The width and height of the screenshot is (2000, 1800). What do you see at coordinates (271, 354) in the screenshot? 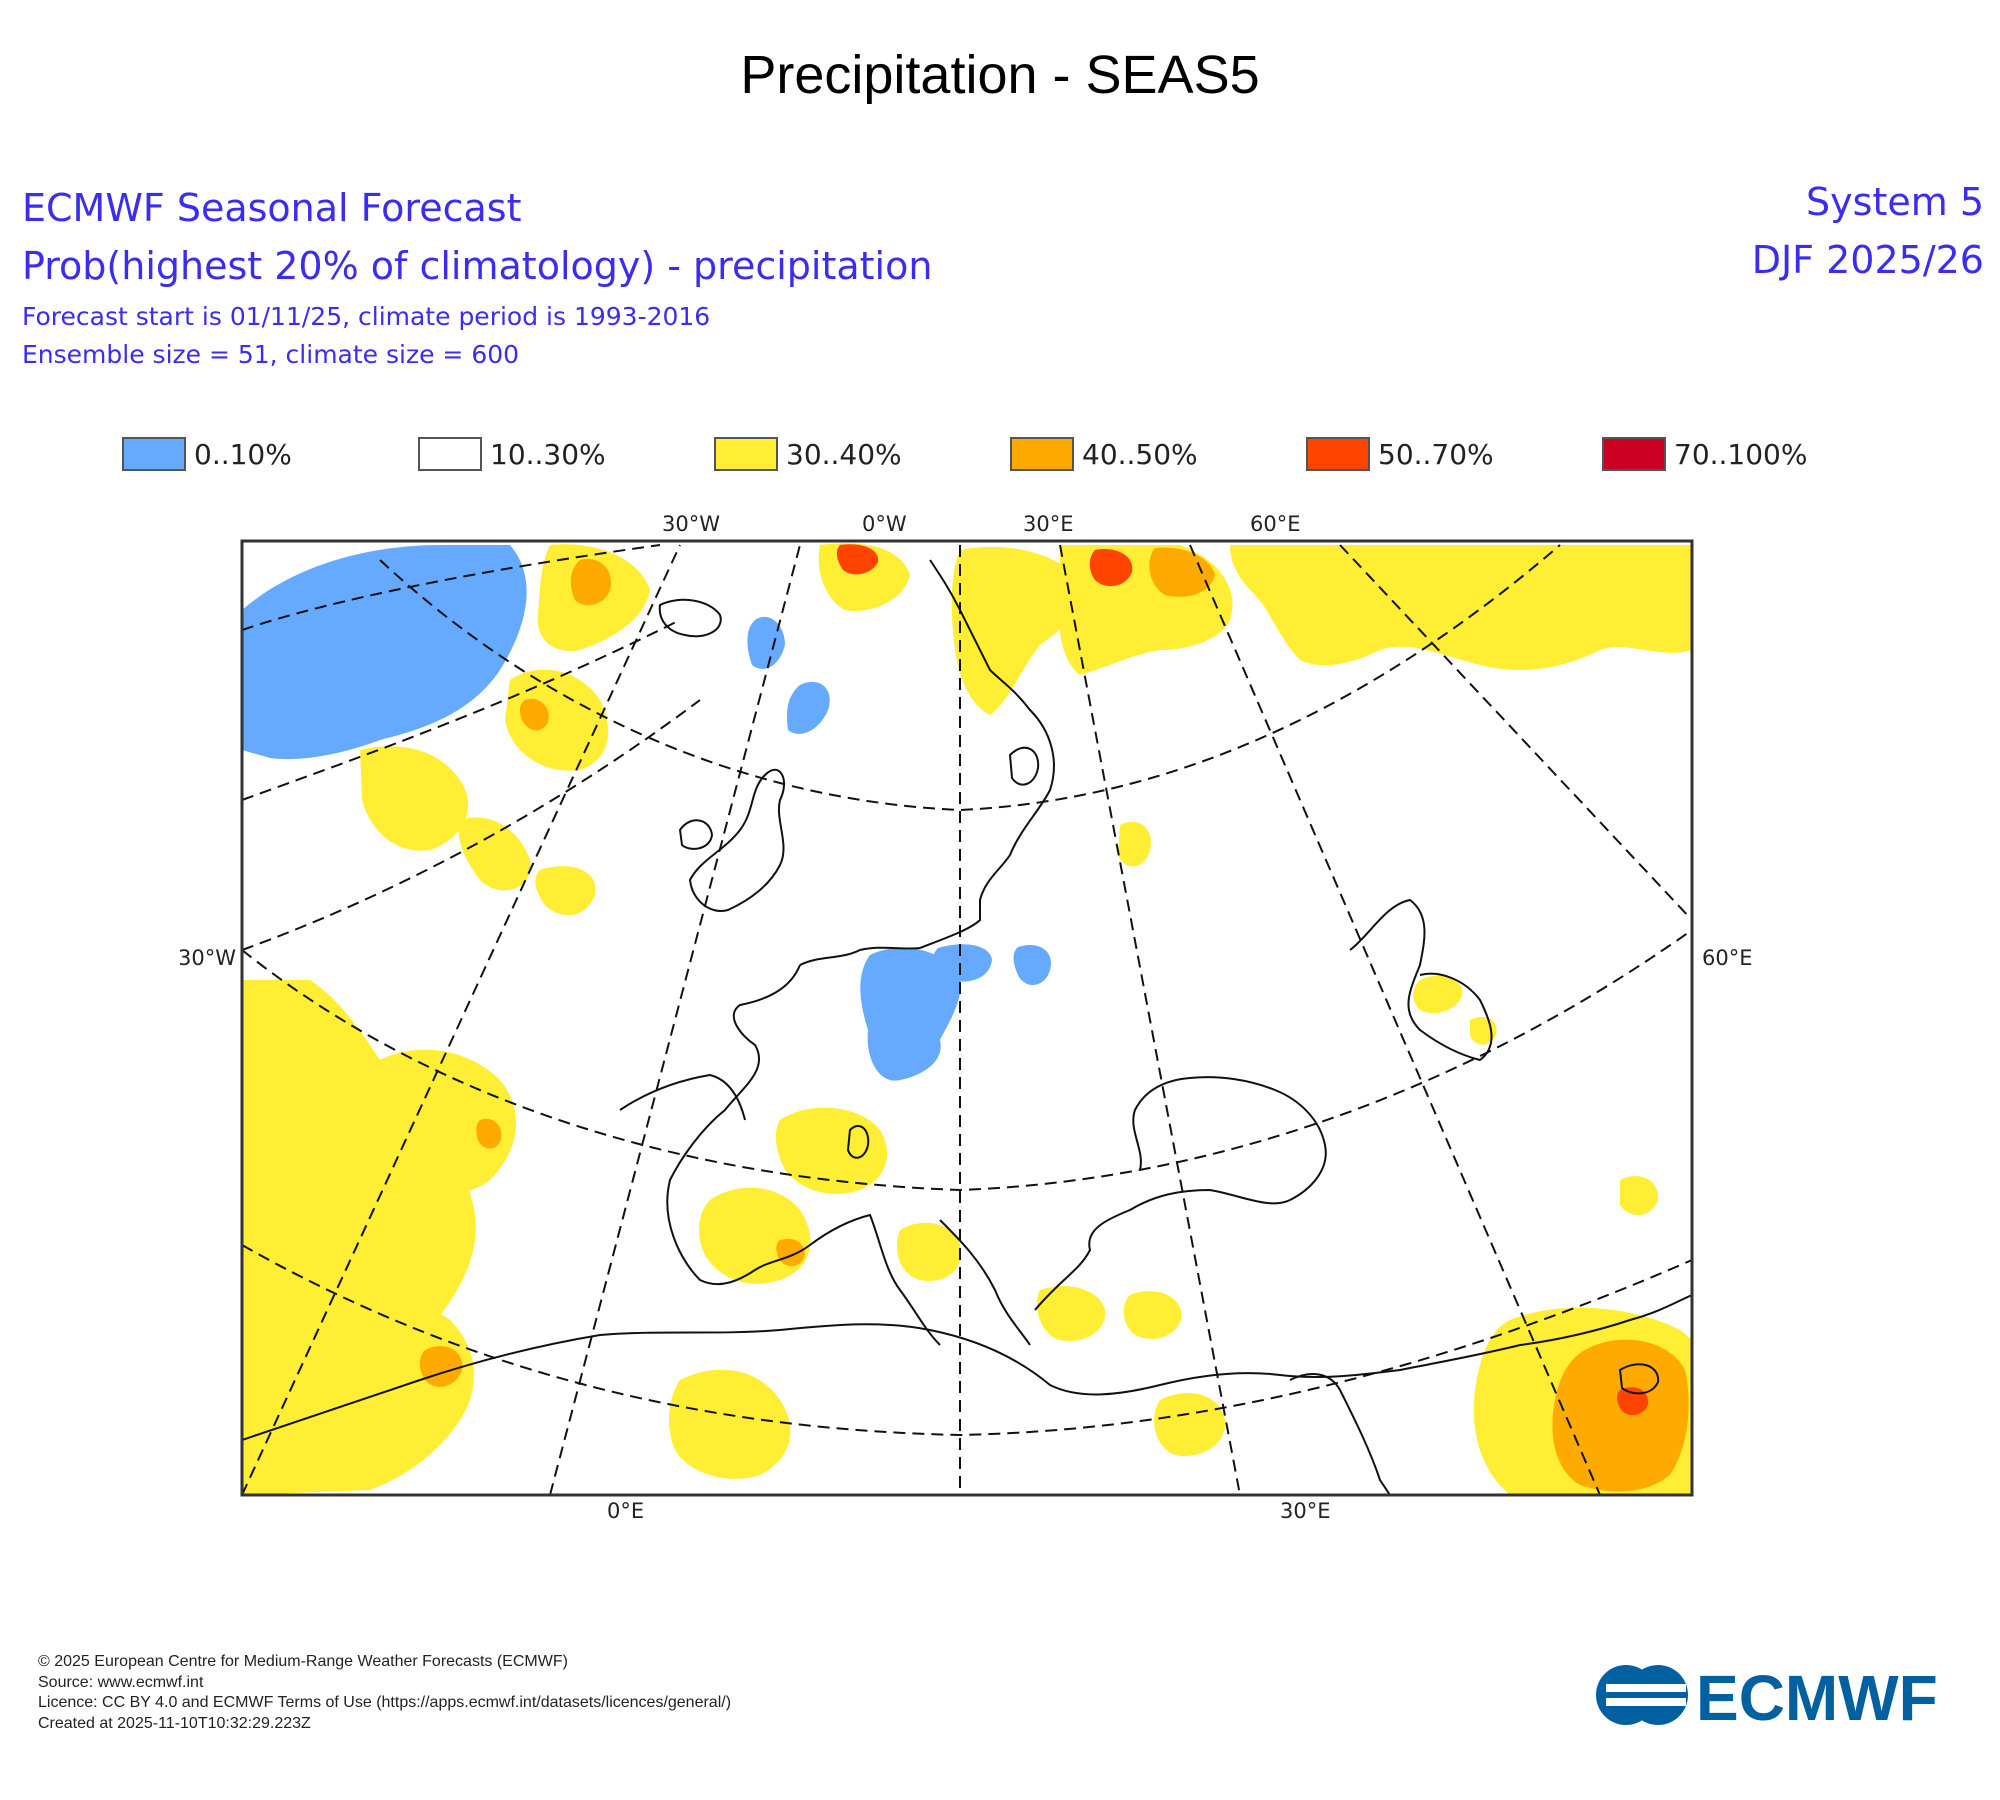
I see `header-ensemble-size: Ensemble size = 51, climate size = 600` at bounding box center [271, 354].